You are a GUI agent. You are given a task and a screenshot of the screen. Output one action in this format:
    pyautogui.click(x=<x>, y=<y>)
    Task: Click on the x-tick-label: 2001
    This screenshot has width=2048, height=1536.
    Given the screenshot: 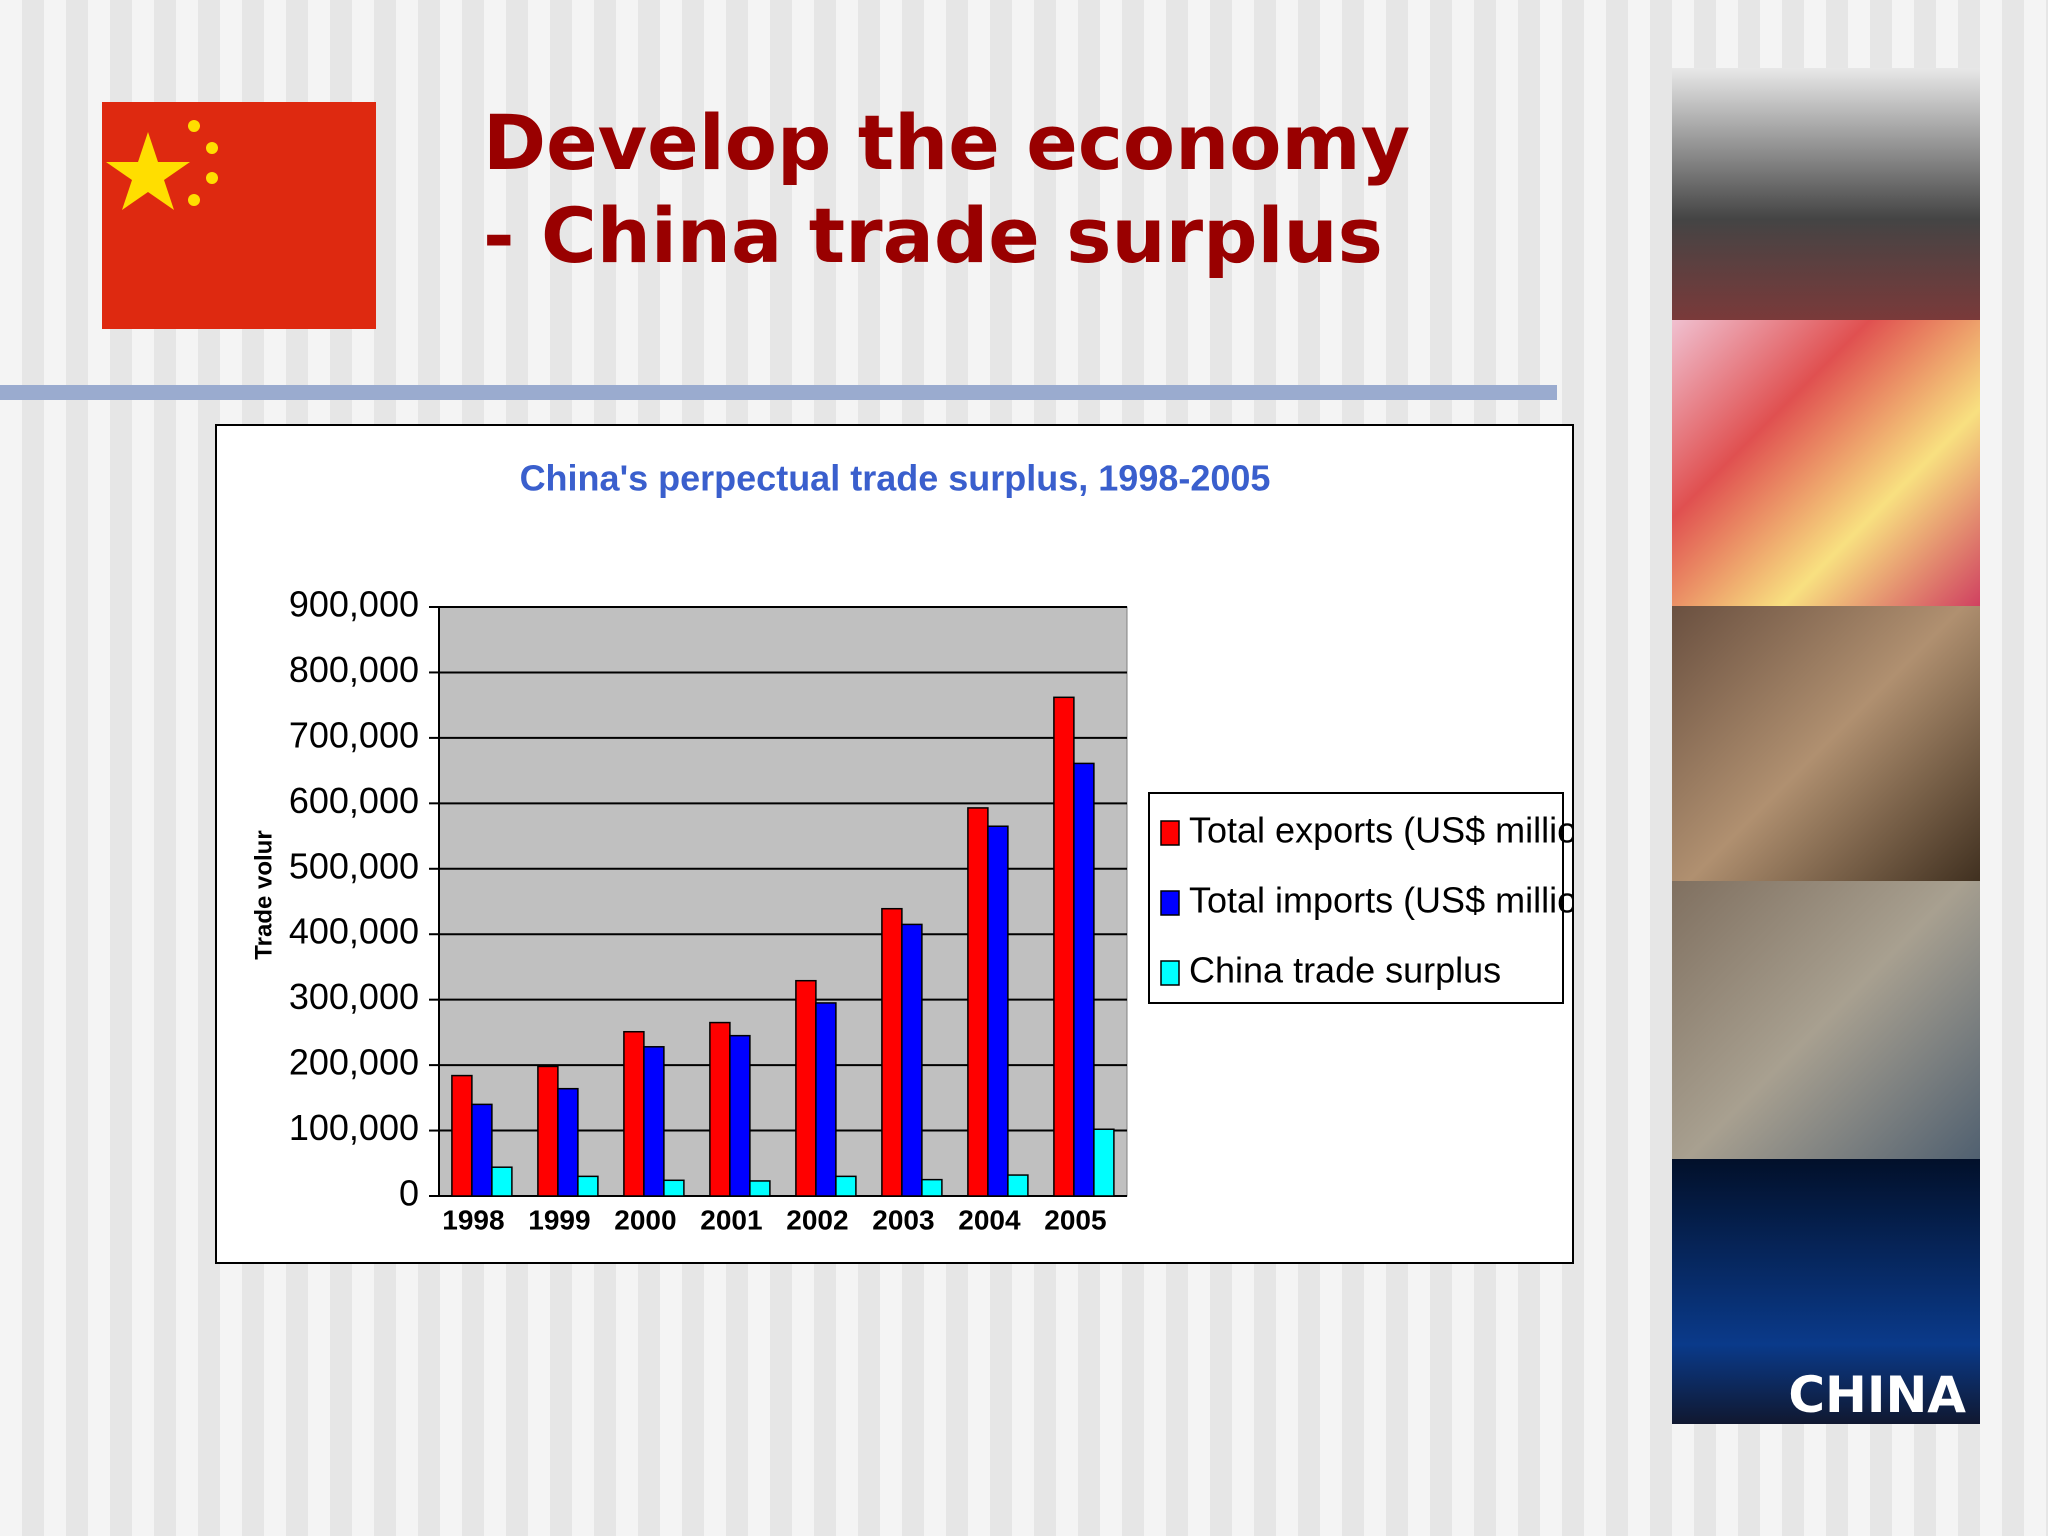 What is the action you would take?
    pyautogui.click(x=731, y=1219)
    